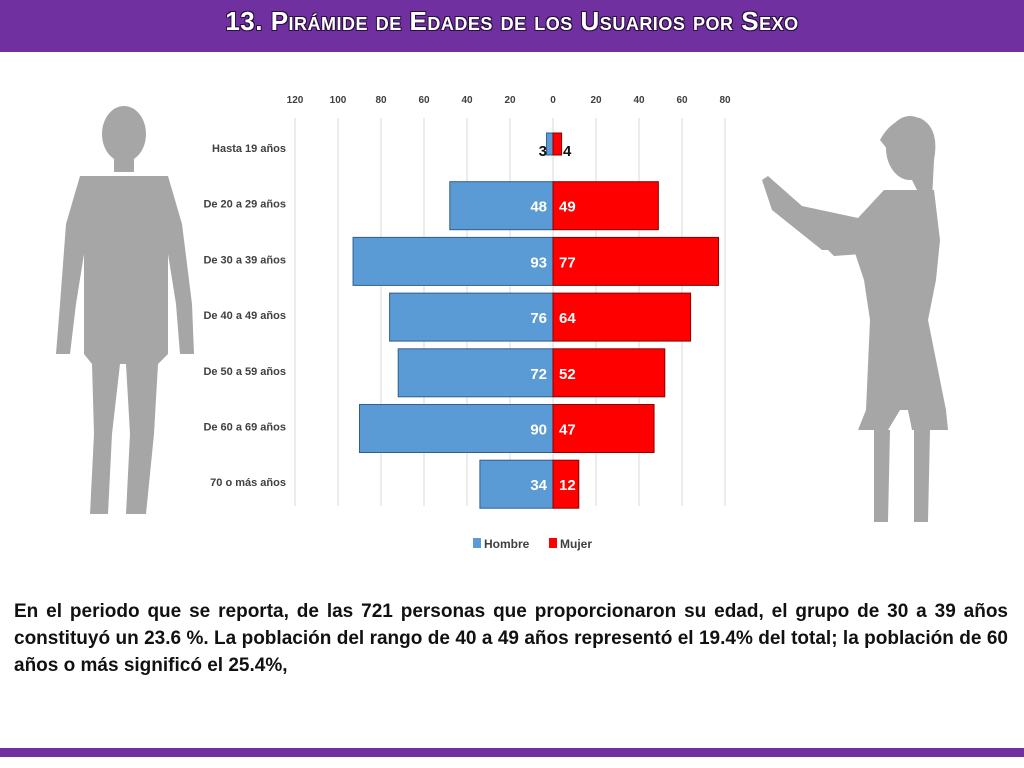 This screenshot has width=1024, height=768. Describe the element at coordinates (567, 318) in the screenshot. I see `data-label-mujer: 64` at that location.